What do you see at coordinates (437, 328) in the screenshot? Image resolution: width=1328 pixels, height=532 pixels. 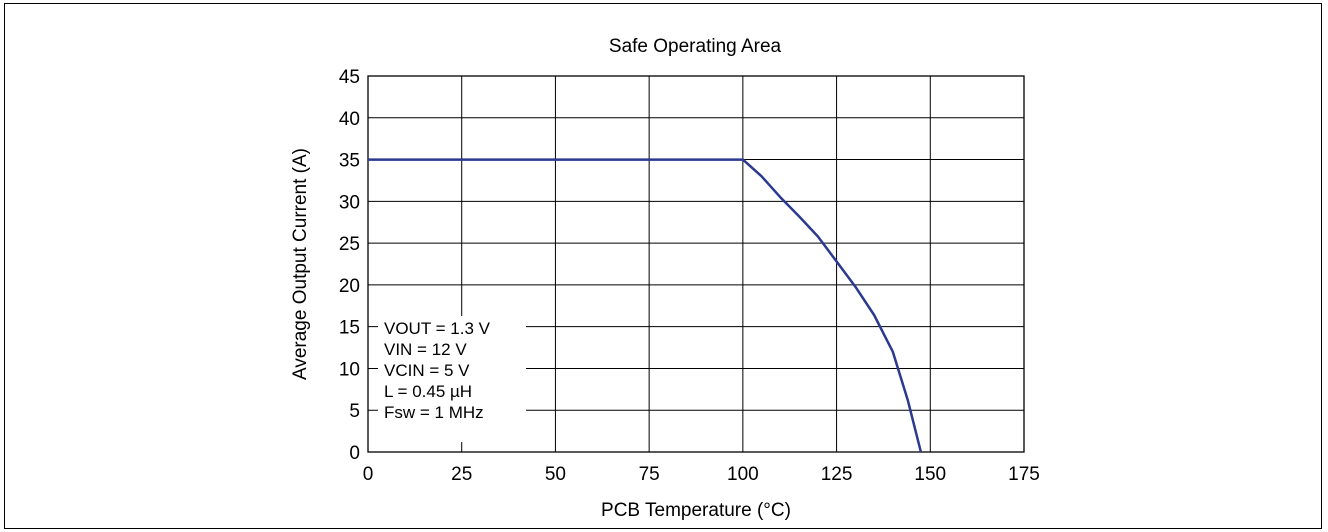 I see `annotation-line: VOUT = 1.3 V` at bounding box center [437, 328].